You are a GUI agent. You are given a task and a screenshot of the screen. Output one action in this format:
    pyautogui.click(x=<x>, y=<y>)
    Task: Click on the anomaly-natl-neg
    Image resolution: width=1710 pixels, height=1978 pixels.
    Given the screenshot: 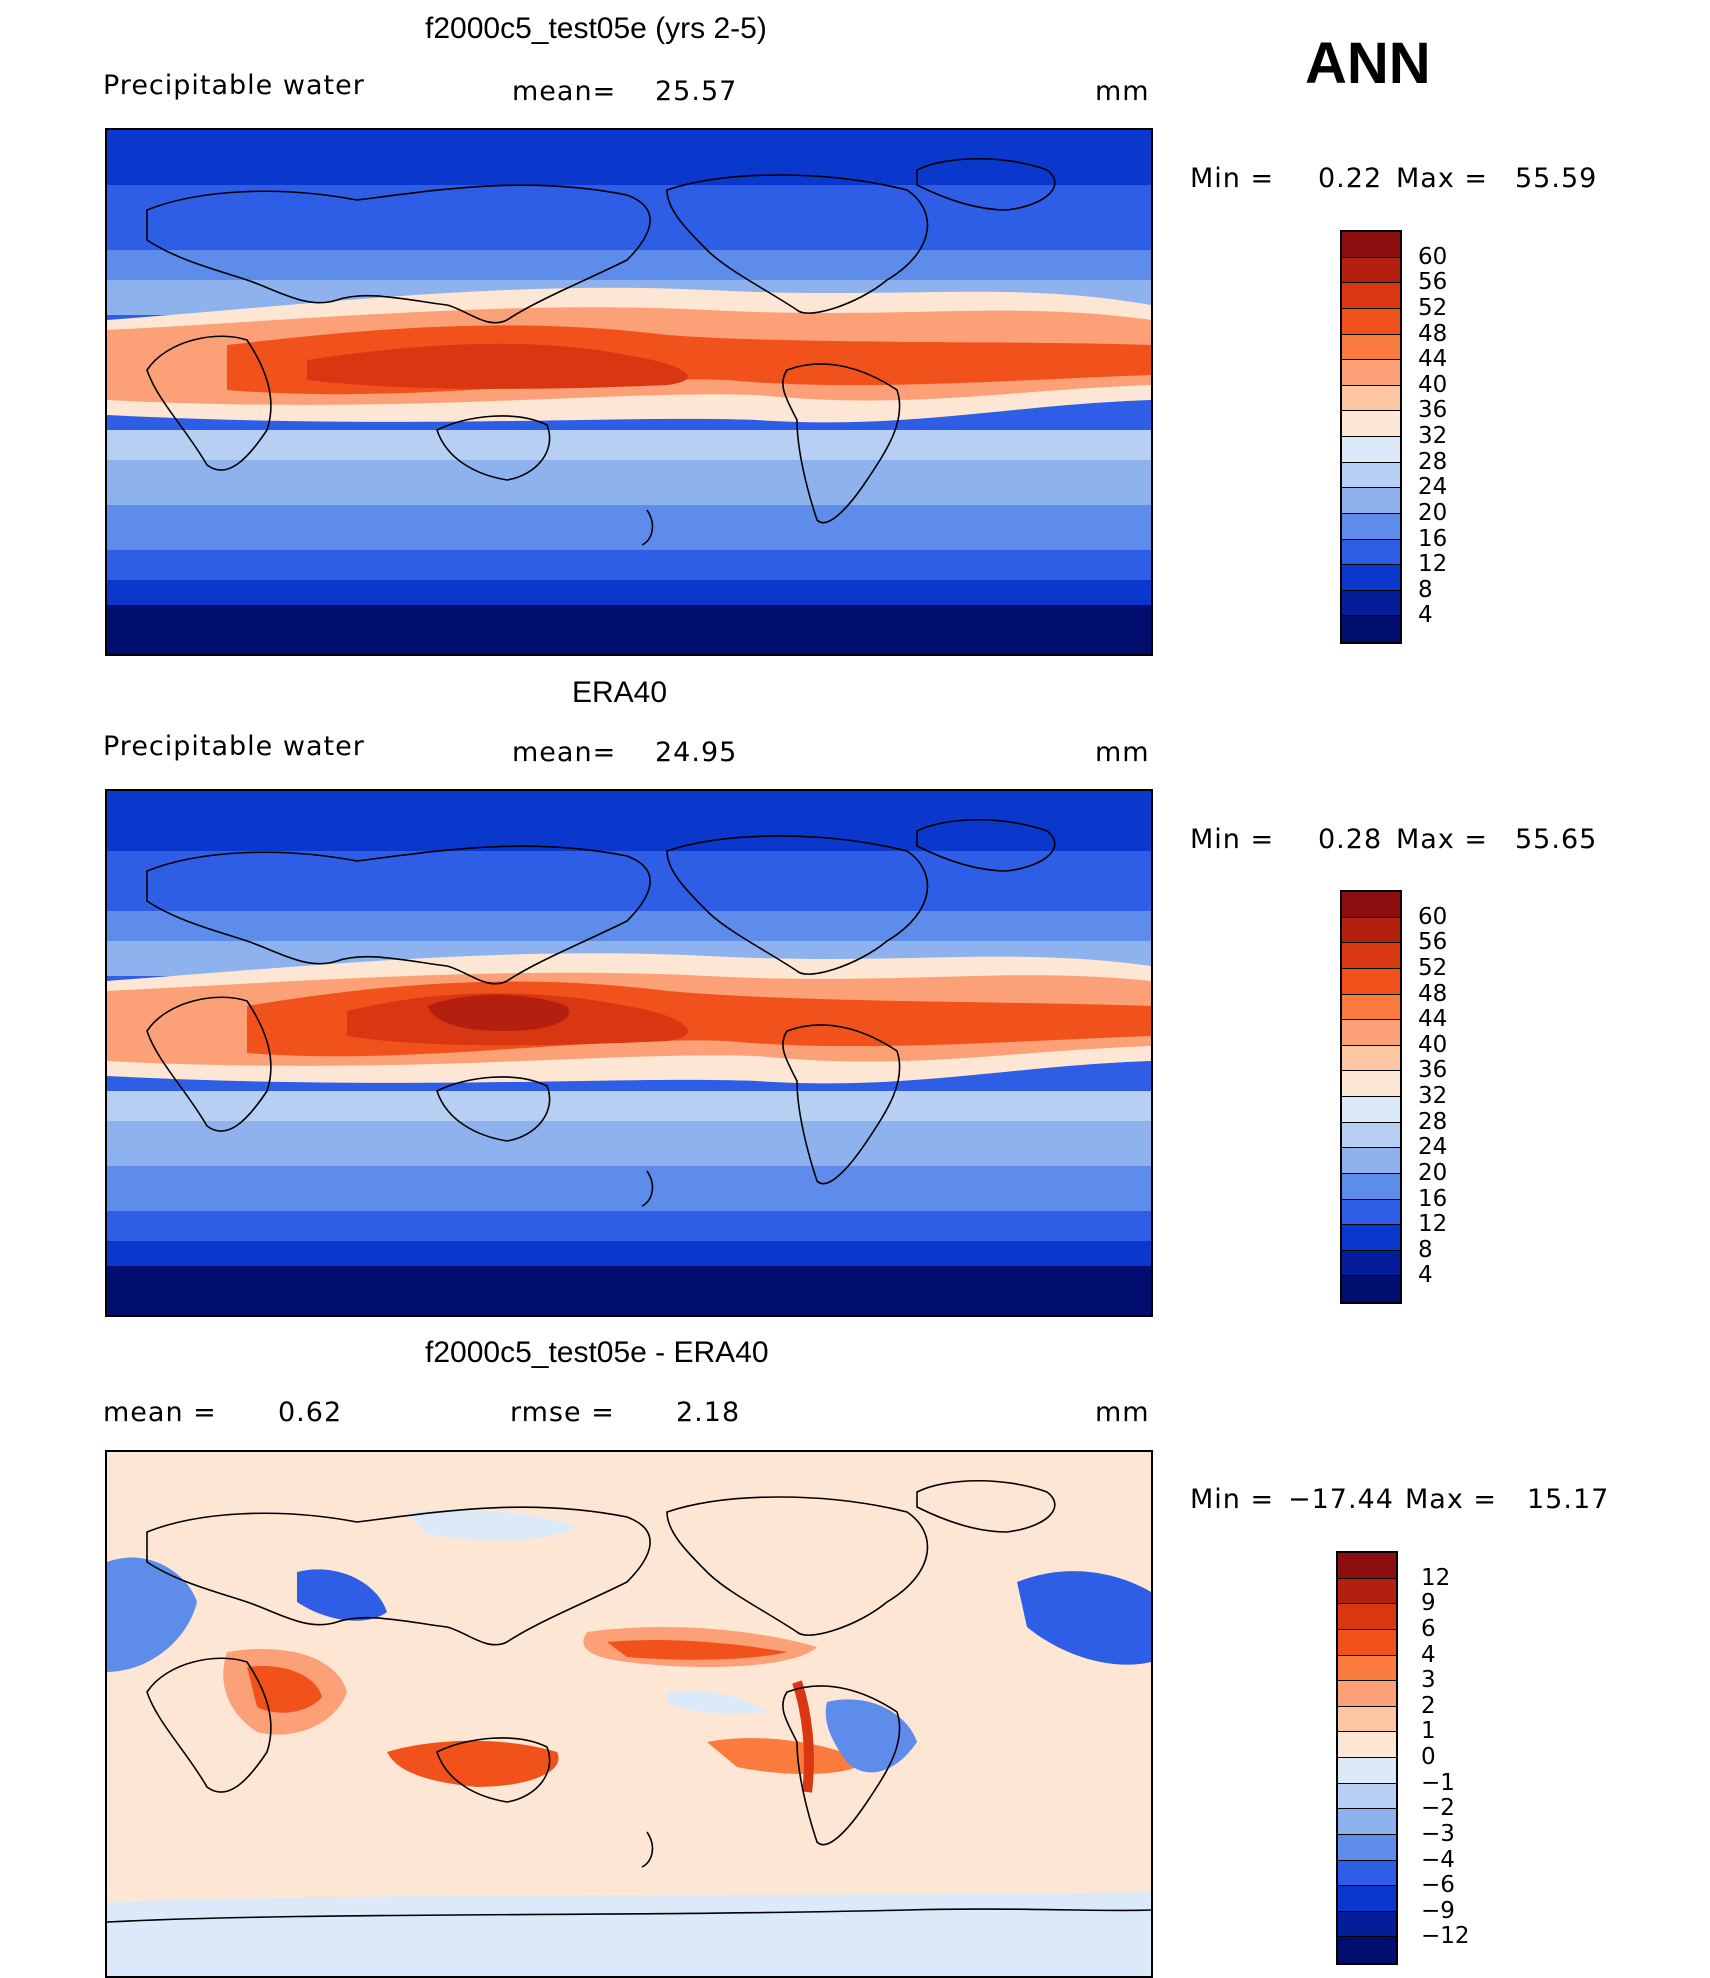 What is the action you would take?
    pyautogui.click(x=1084, y=1618)
    